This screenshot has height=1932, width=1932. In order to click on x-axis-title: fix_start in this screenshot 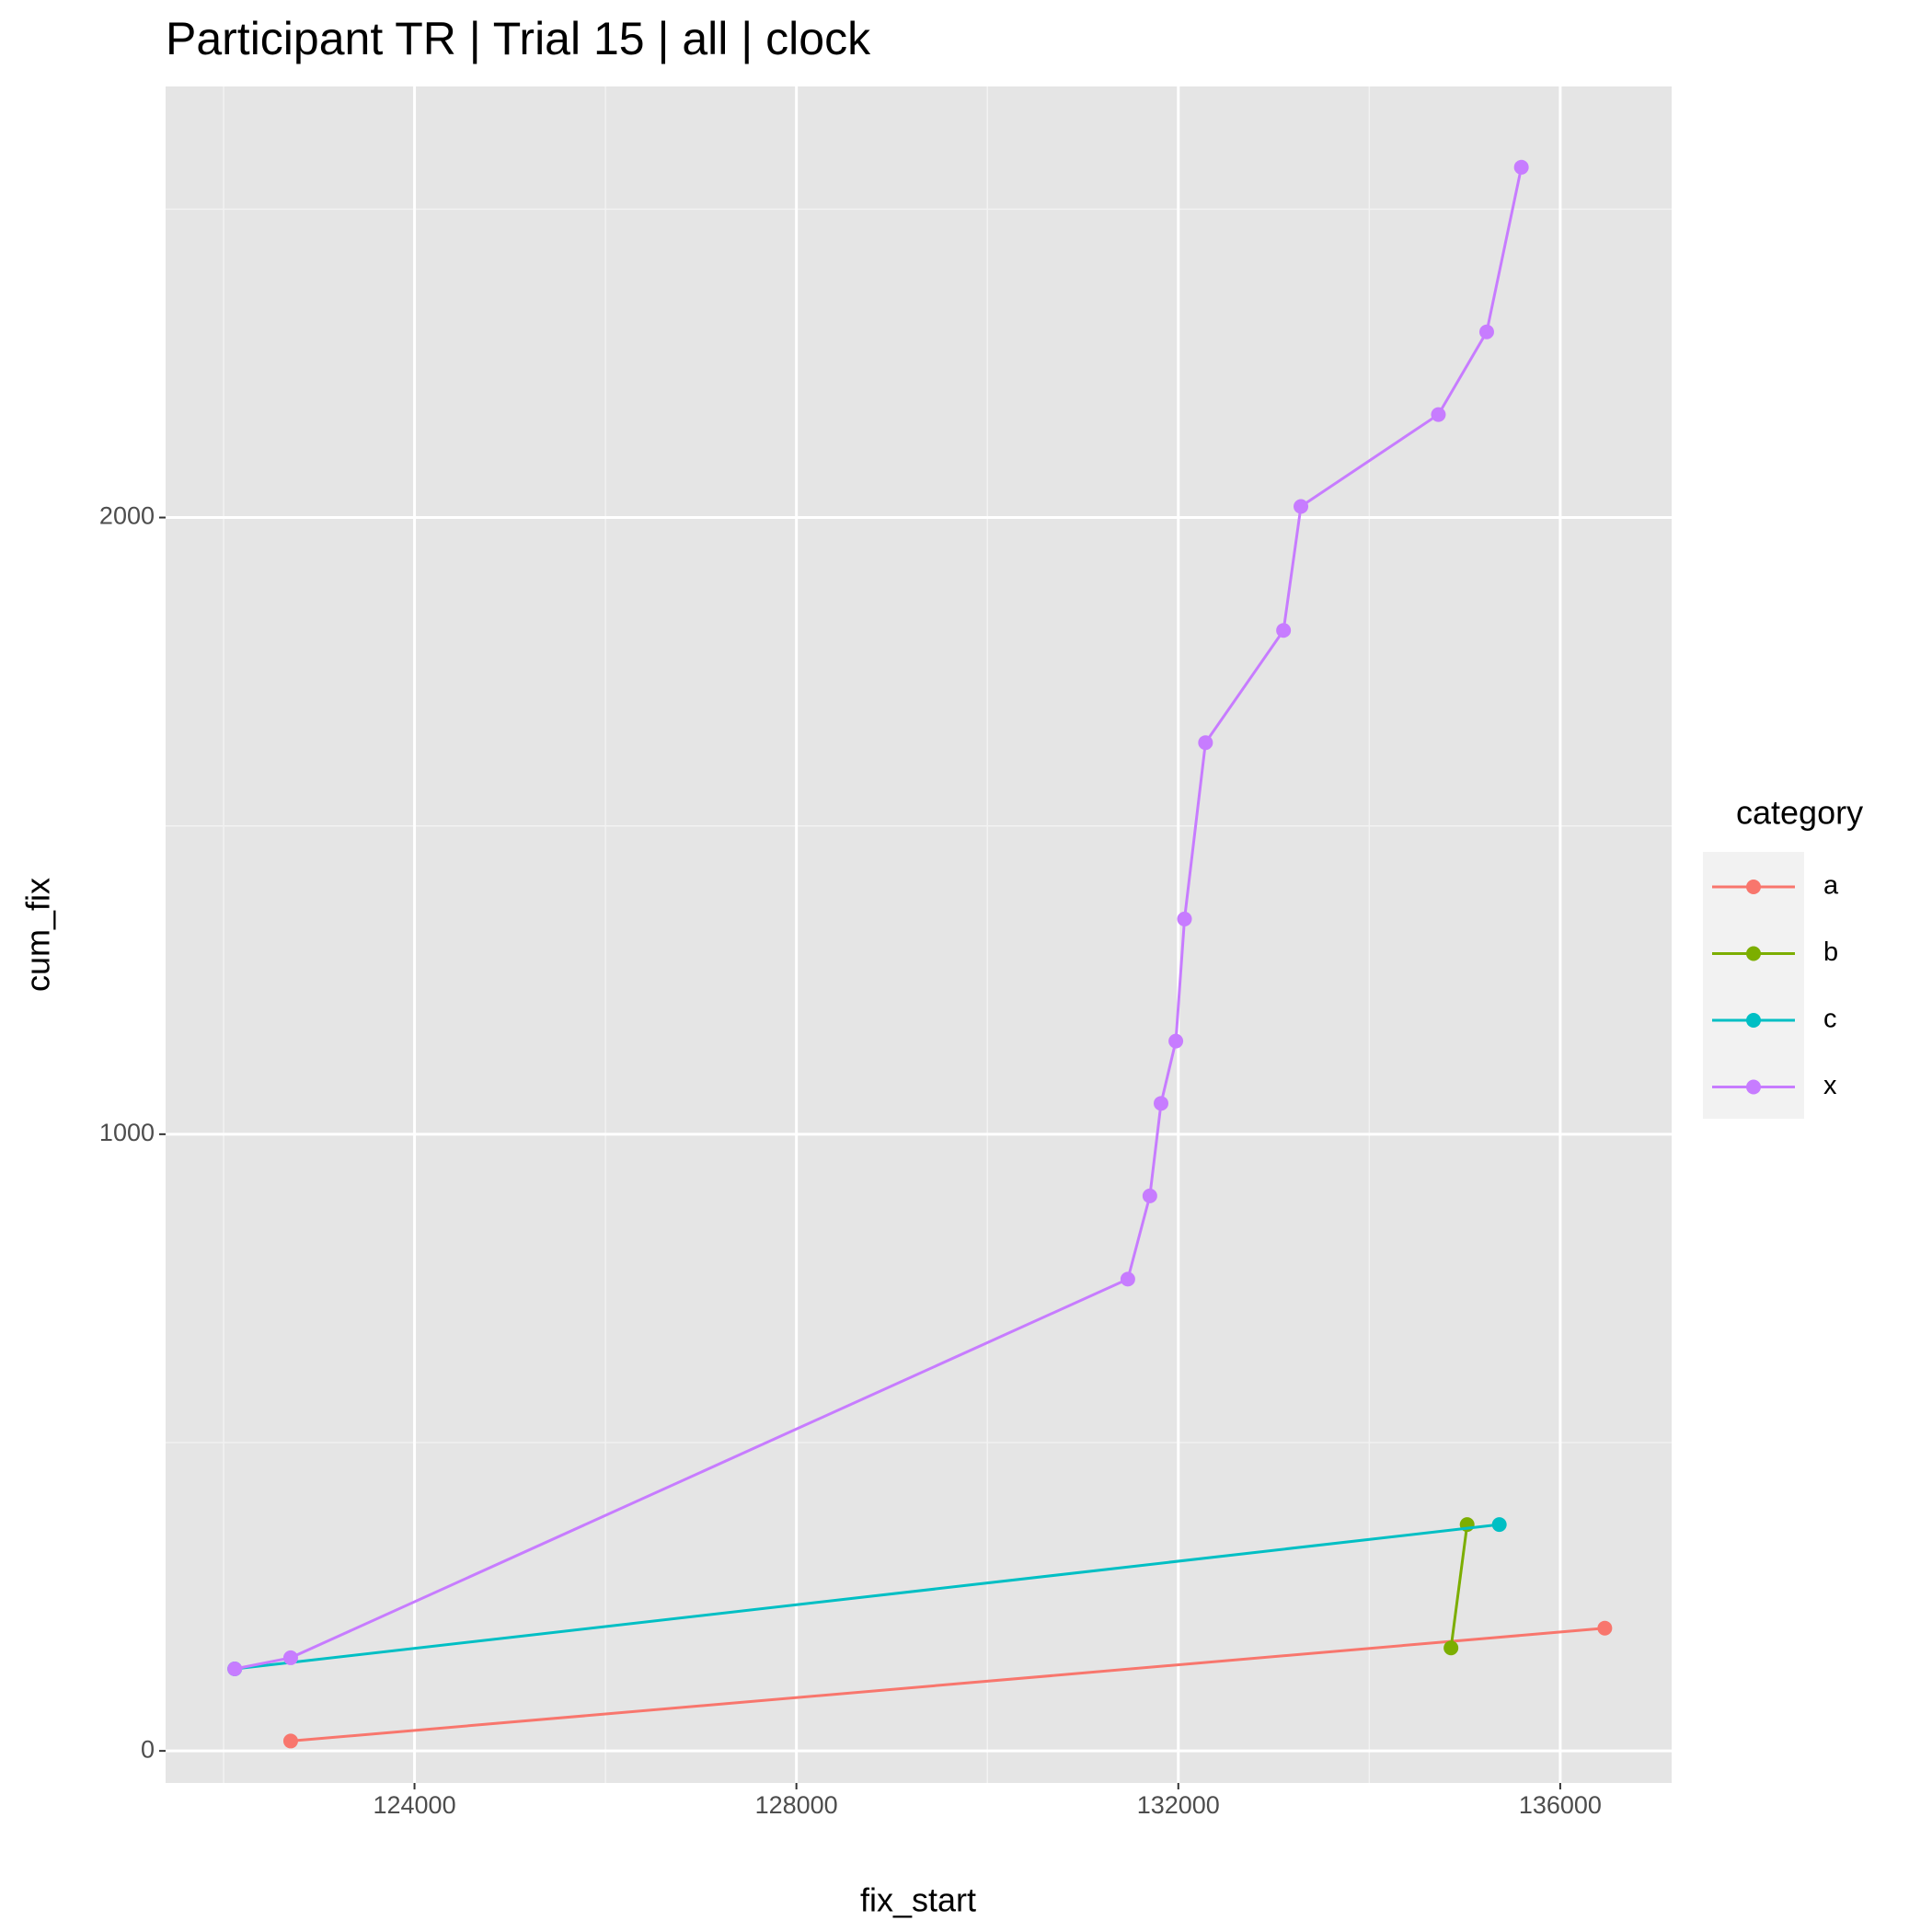, I will do `click(918, 1900)`.